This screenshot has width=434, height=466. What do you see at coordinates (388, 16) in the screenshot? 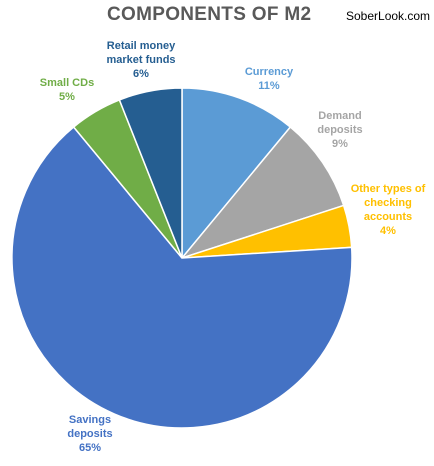
I see `watermark: SoberLook.com` at bounding box center [388, 16].